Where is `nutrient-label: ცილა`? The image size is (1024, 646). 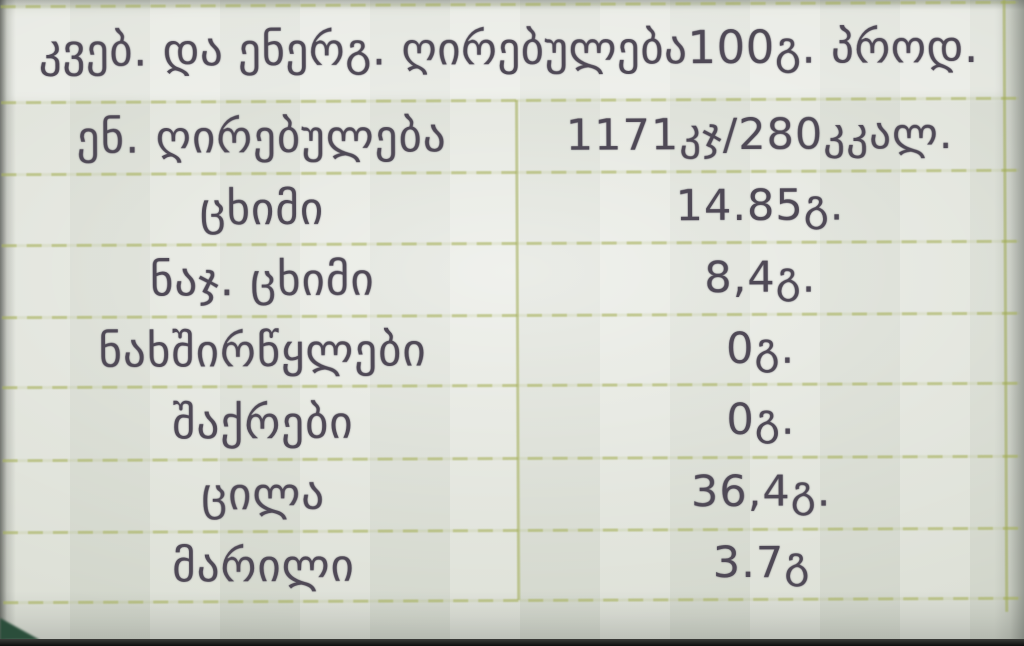
nutrient-label: ცილა is located at coordinates (263, 494).